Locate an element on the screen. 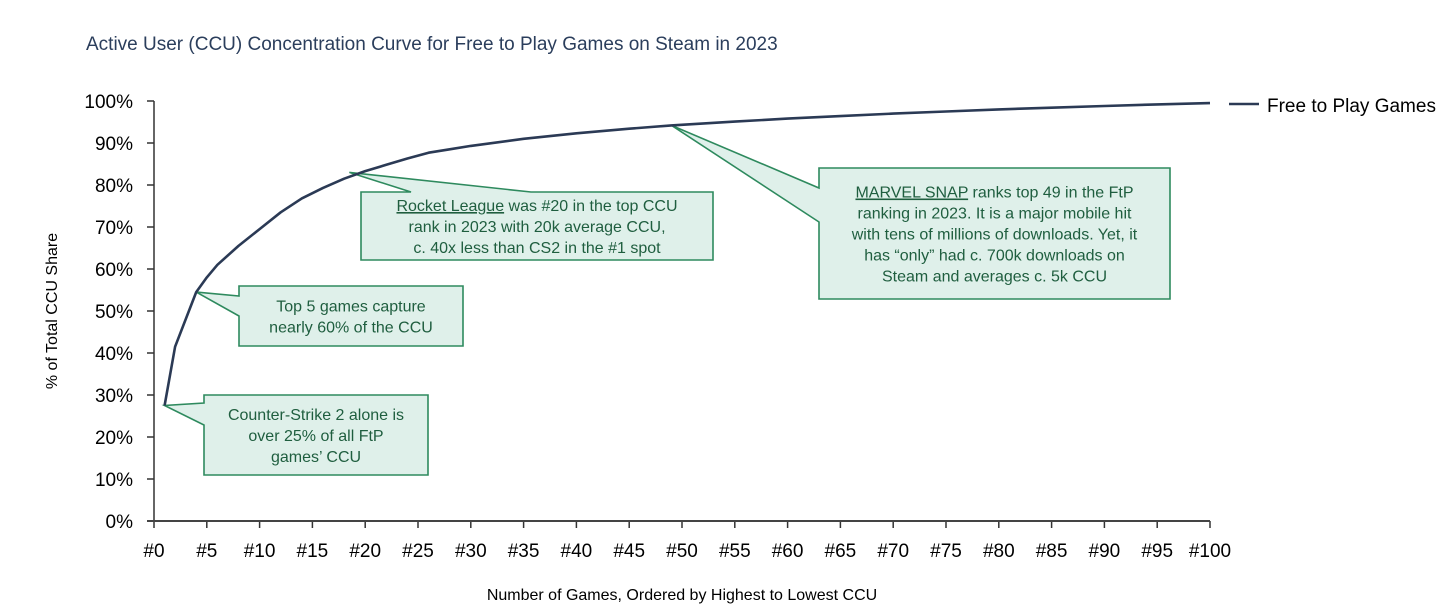 Image resolution: width=1456 pixels, height=615 pixels. callout-top5: Top 5 games capture nearly 60% of the CCU is located at coordinates (329, 316).